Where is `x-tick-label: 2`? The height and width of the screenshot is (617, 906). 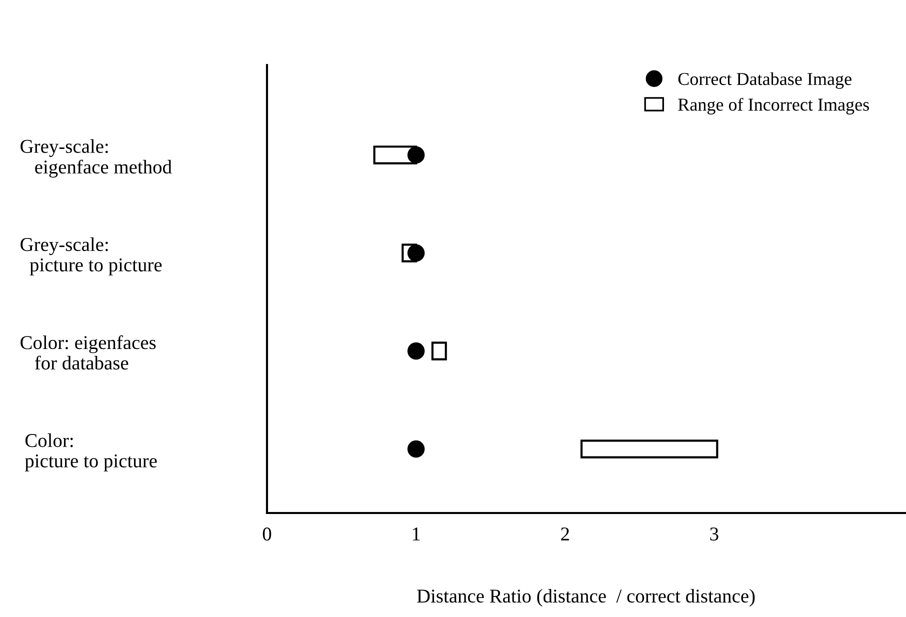
x-tick-label: 2 is located at coordinates (565, 534).